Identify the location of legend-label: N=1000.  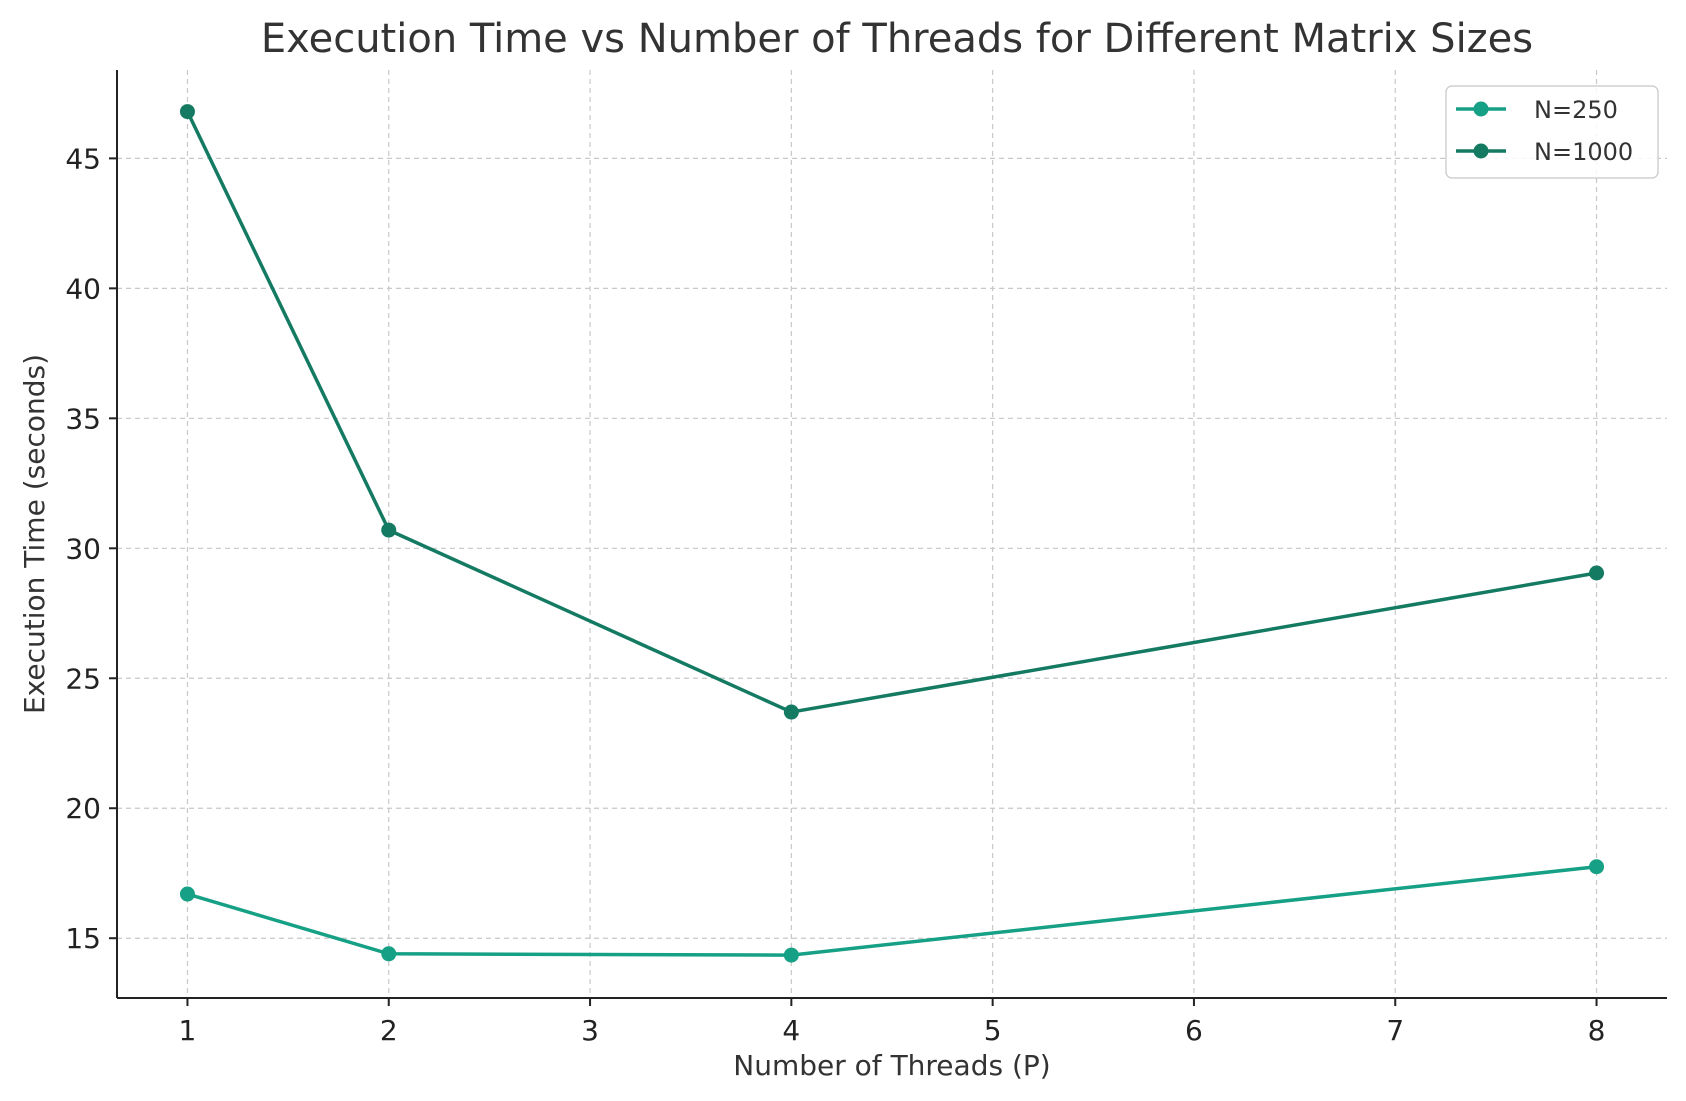
(1583, 152).